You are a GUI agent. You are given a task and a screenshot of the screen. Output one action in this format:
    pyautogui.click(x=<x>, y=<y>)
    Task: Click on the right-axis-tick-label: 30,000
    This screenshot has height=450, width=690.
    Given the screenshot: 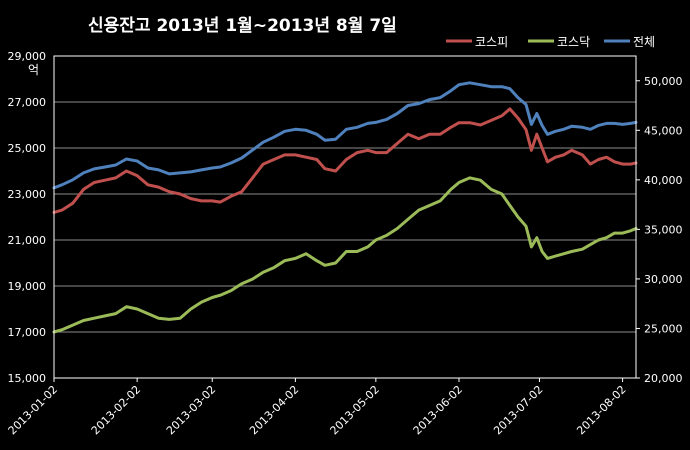 What is the action you would take?
    pyautogui.click(x=663, y=279)
    